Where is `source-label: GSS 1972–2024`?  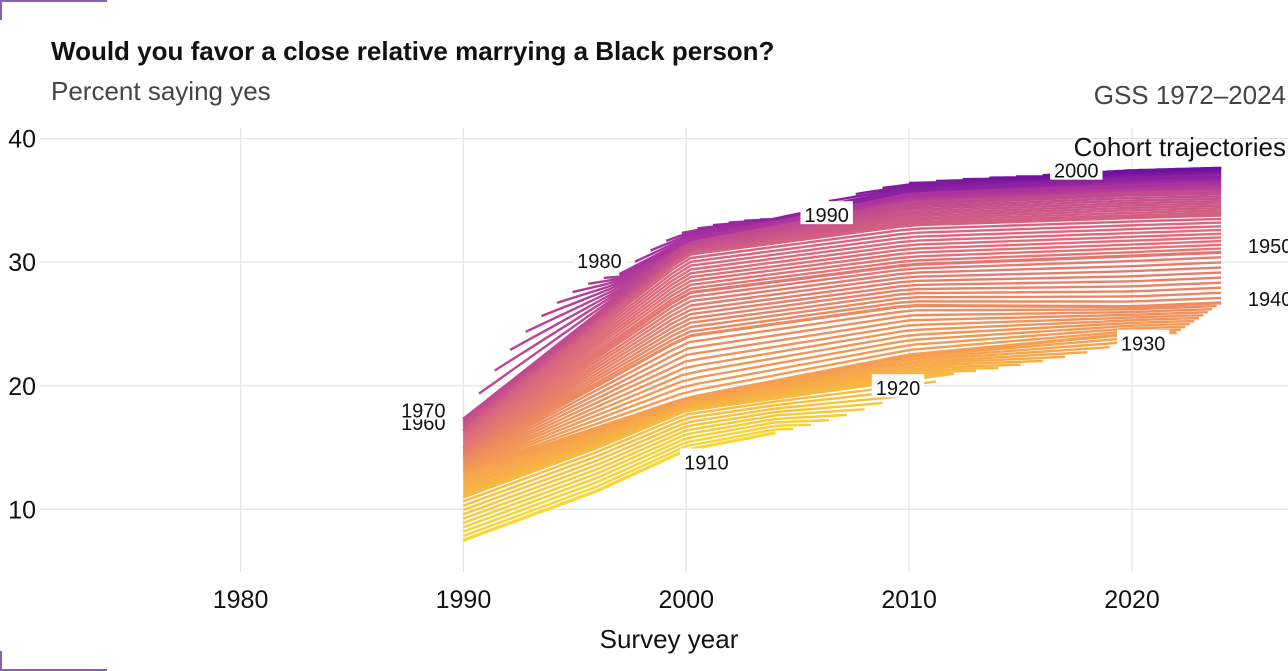
source-label: GSS 1972–2024 is located at coordinates (1189, 95).